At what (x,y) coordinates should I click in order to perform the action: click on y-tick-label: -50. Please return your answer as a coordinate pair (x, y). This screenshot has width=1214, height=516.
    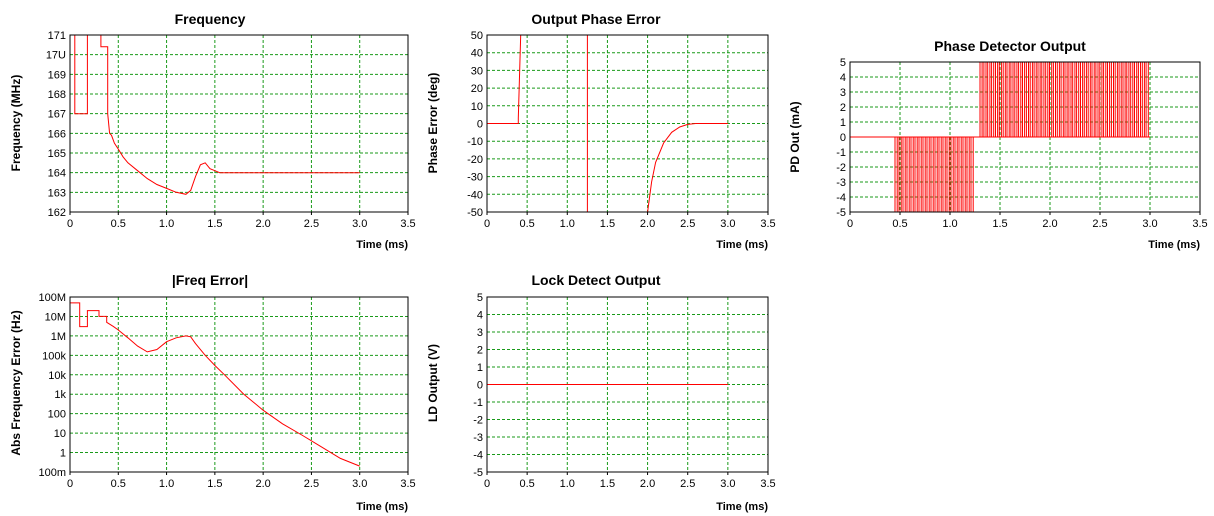
    Looking at the image, I should click on (475, 213).